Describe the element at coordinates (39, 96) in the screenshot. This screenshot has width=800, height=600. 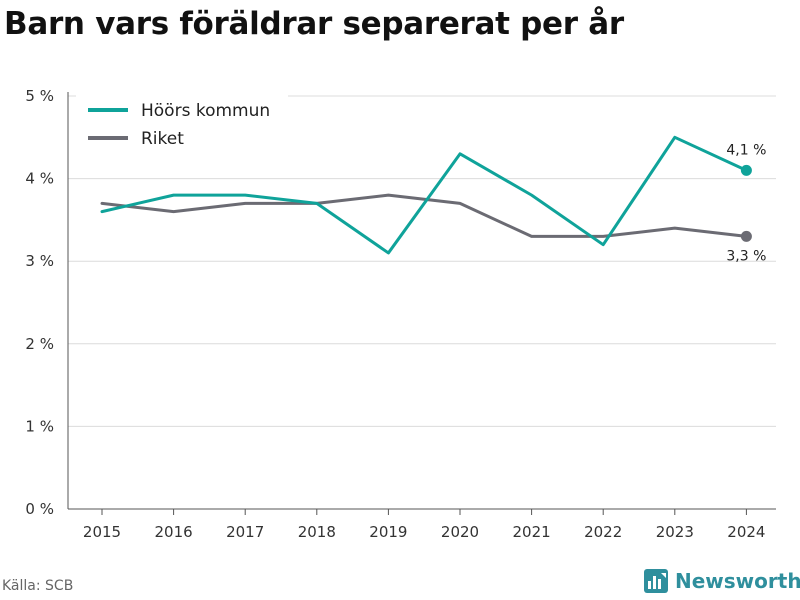
I see `y-tick-label: 5 %` at that location.